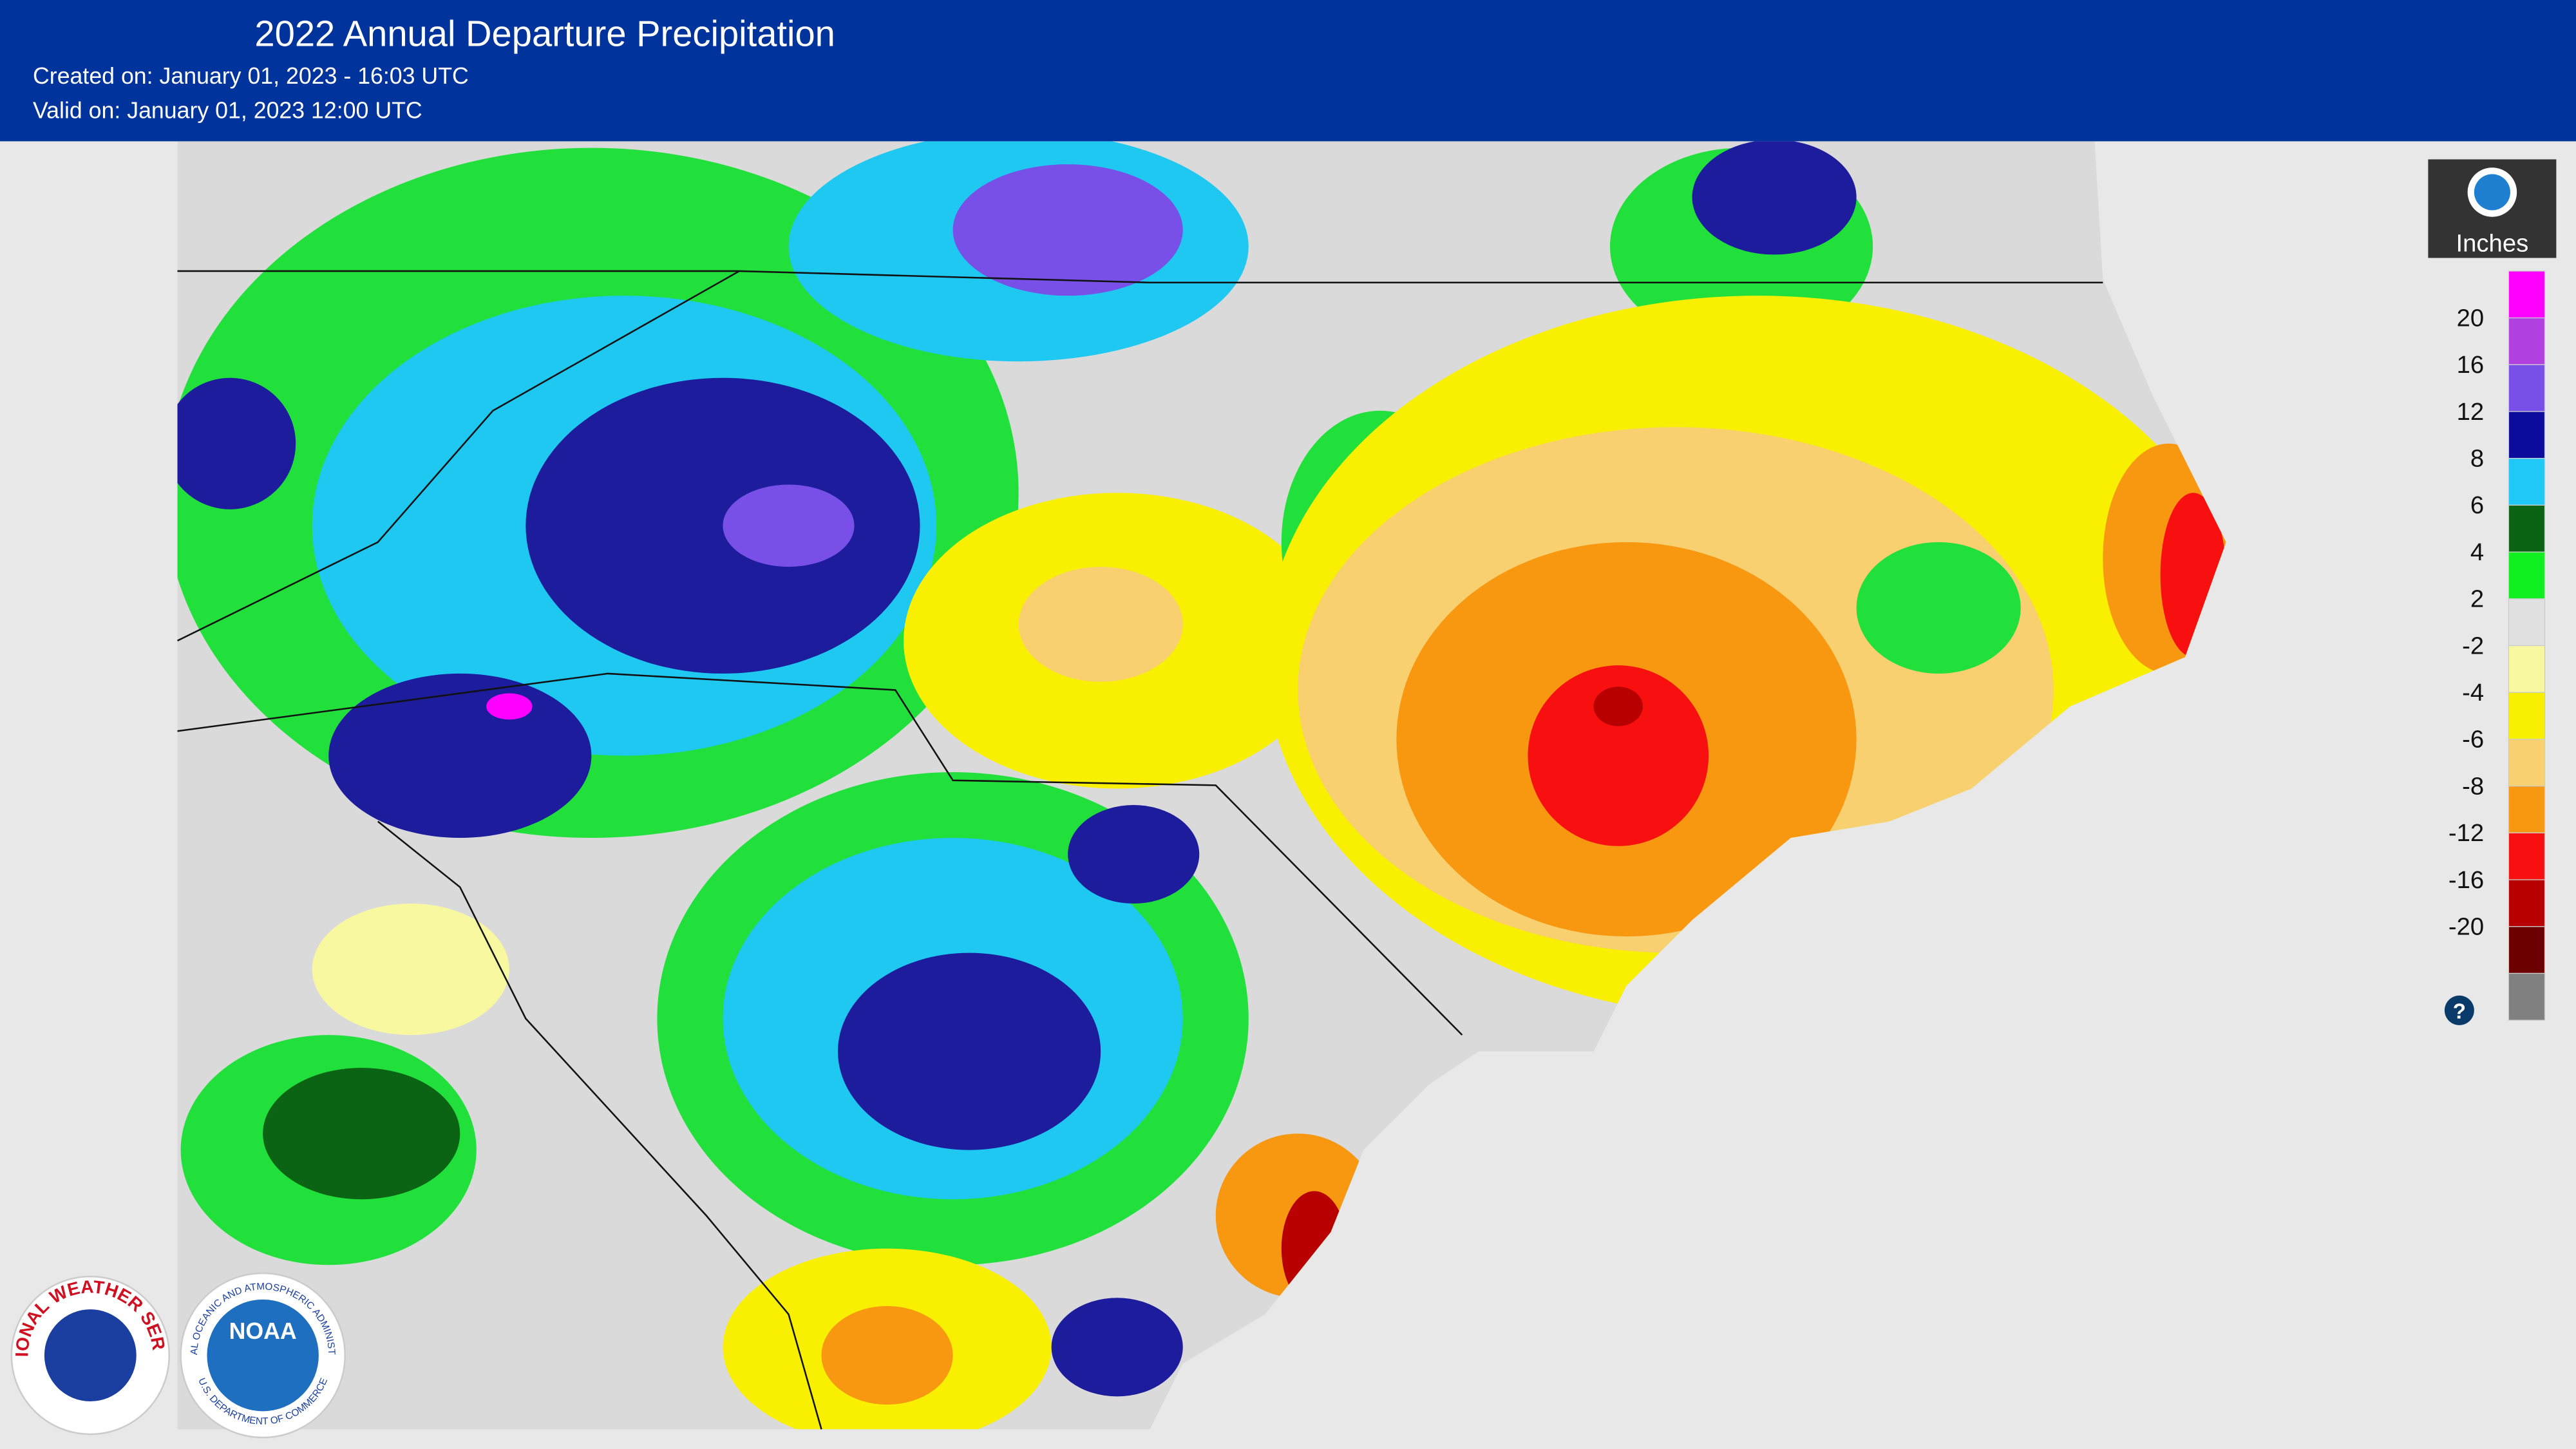 This screenshot has height=1449, width=2576. What do you see at coordinates (2466, 927) in the screenshot?
I see `legend-label: -20` at bounding box center [2466, 927].